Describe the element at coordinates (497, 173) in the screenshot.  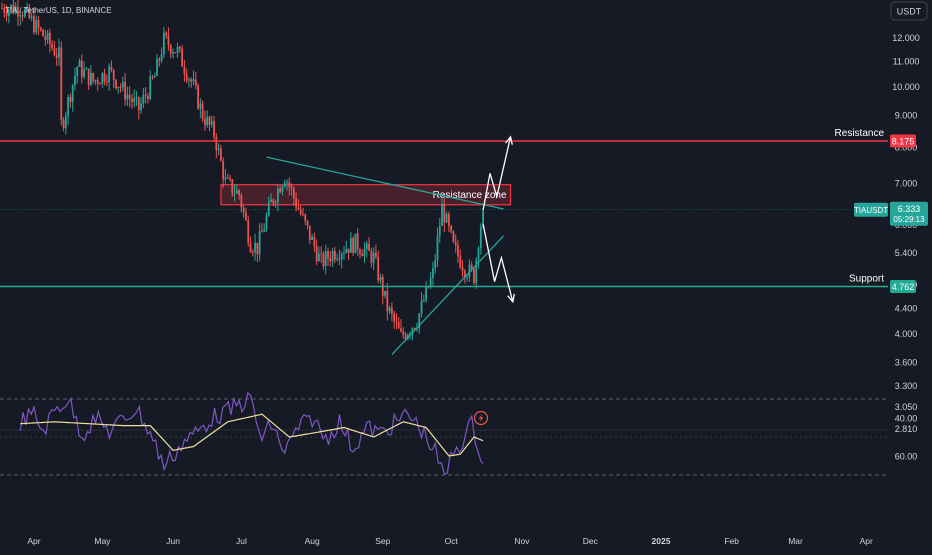
I see `bullish-projection` at that location.